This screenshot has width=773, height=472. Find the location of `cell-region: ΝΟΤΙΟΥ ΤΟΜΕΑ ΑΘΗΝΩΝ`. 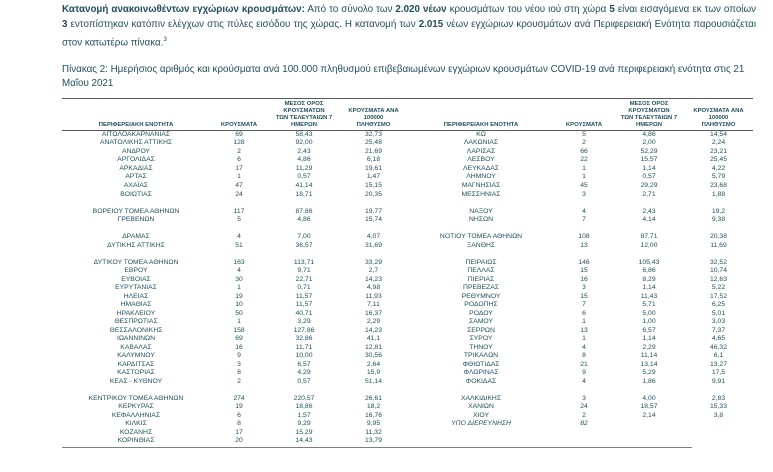

cell-region: ΝΟΤΙΟΥ ΤΟΜΕΑ ΑΘΗΝΩΝ is located at coordinates (481, 237).